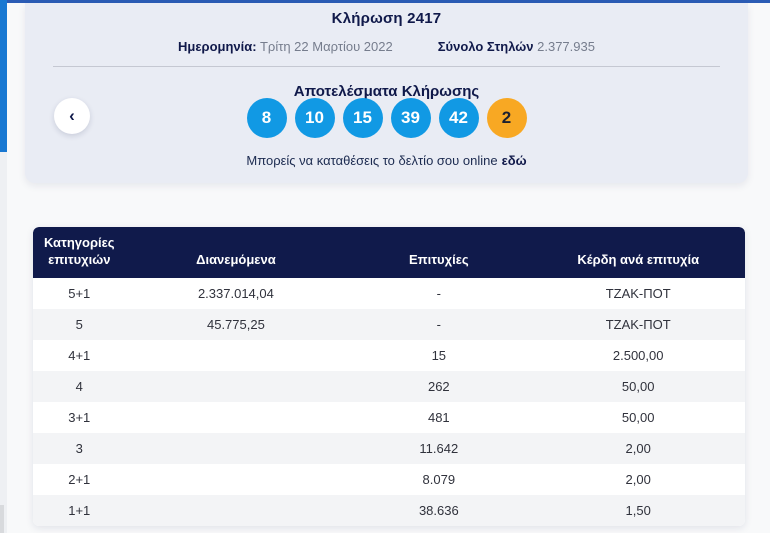 This screenshot has width=770, height=533. What do you see at coordinates (439, 448) in the screenshot?
I see `cell-winners: 11.642` at bounding box center [439, 448].